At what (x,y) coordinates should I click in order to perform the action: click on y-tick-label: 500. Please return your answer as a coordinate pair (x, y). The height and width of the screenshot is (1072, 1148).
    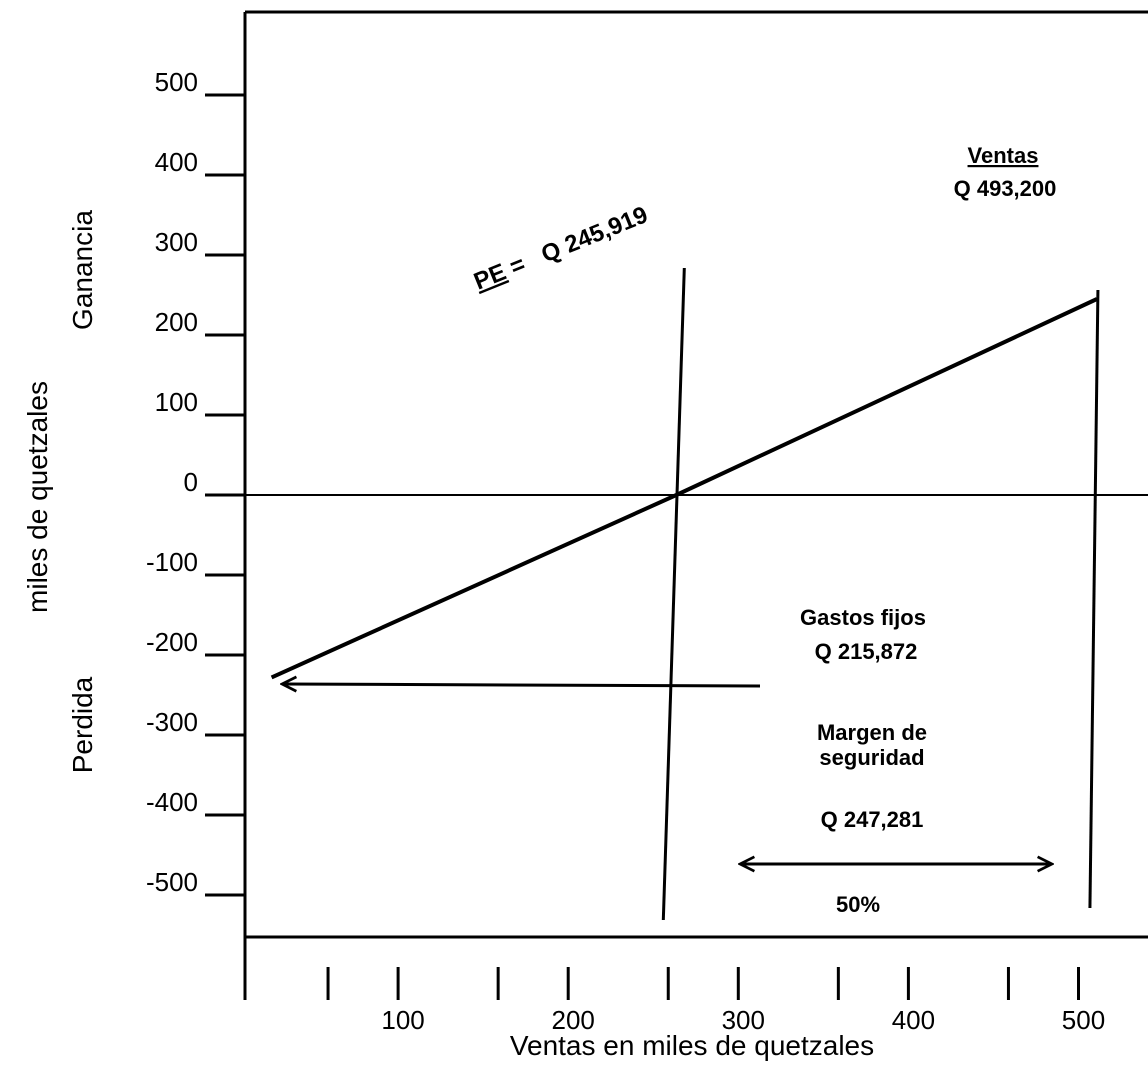
    Looking at the image, I should click on (176, 82).